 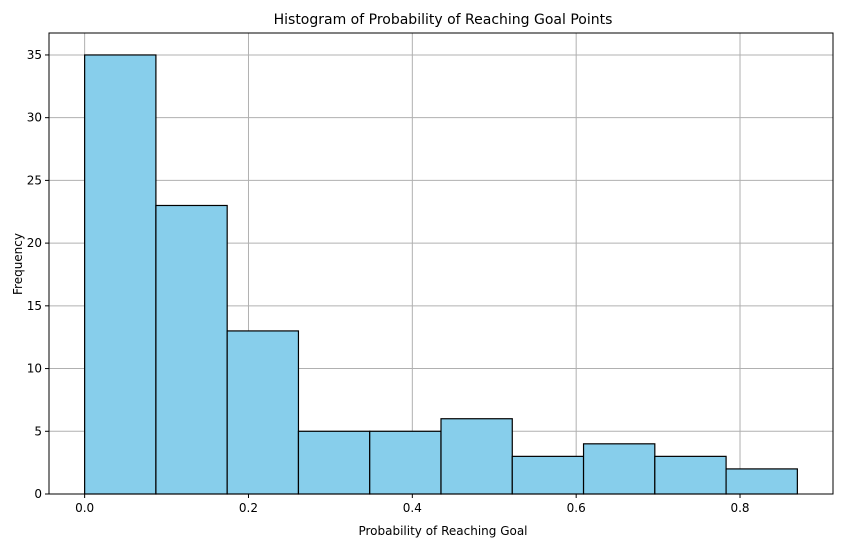 I want to click on y-tick-label: 0, so click(x=38, y=494).